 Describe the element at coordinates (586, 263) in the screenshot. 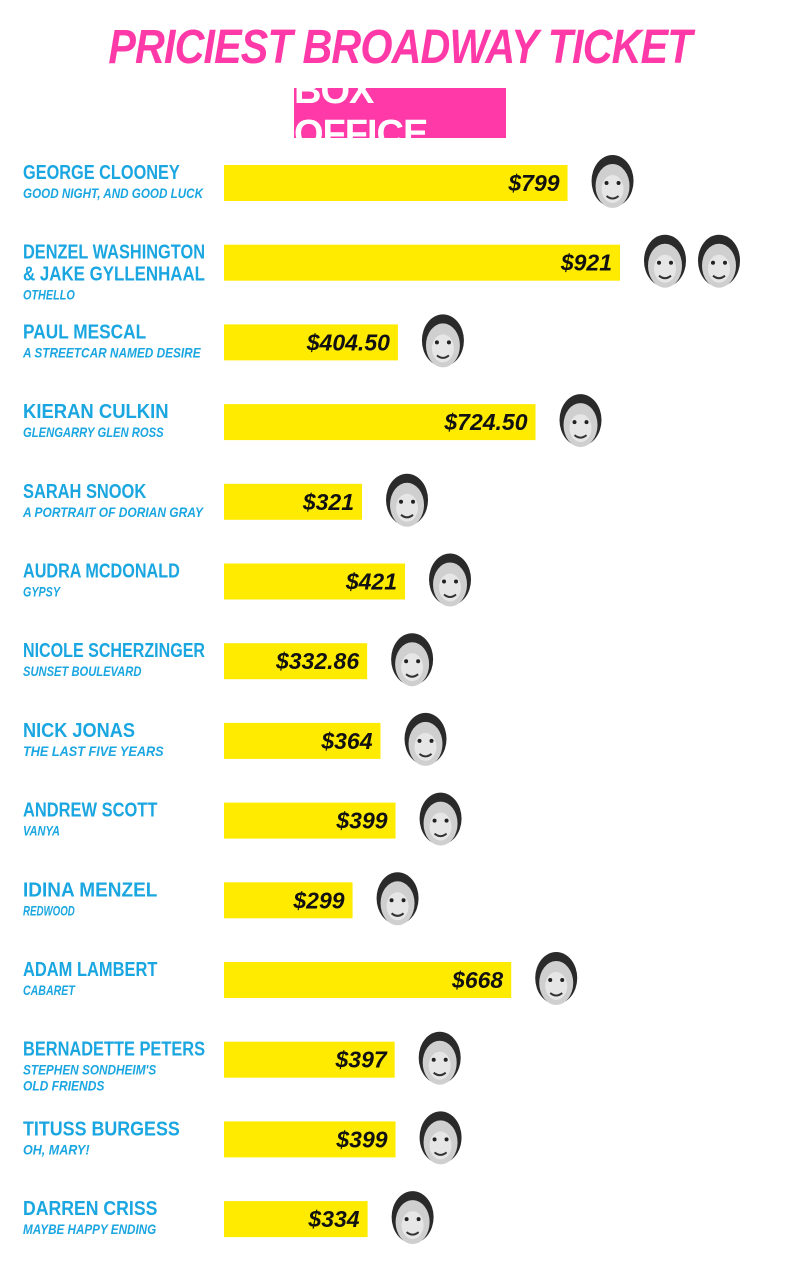

I see `value-label: $921` at that location.